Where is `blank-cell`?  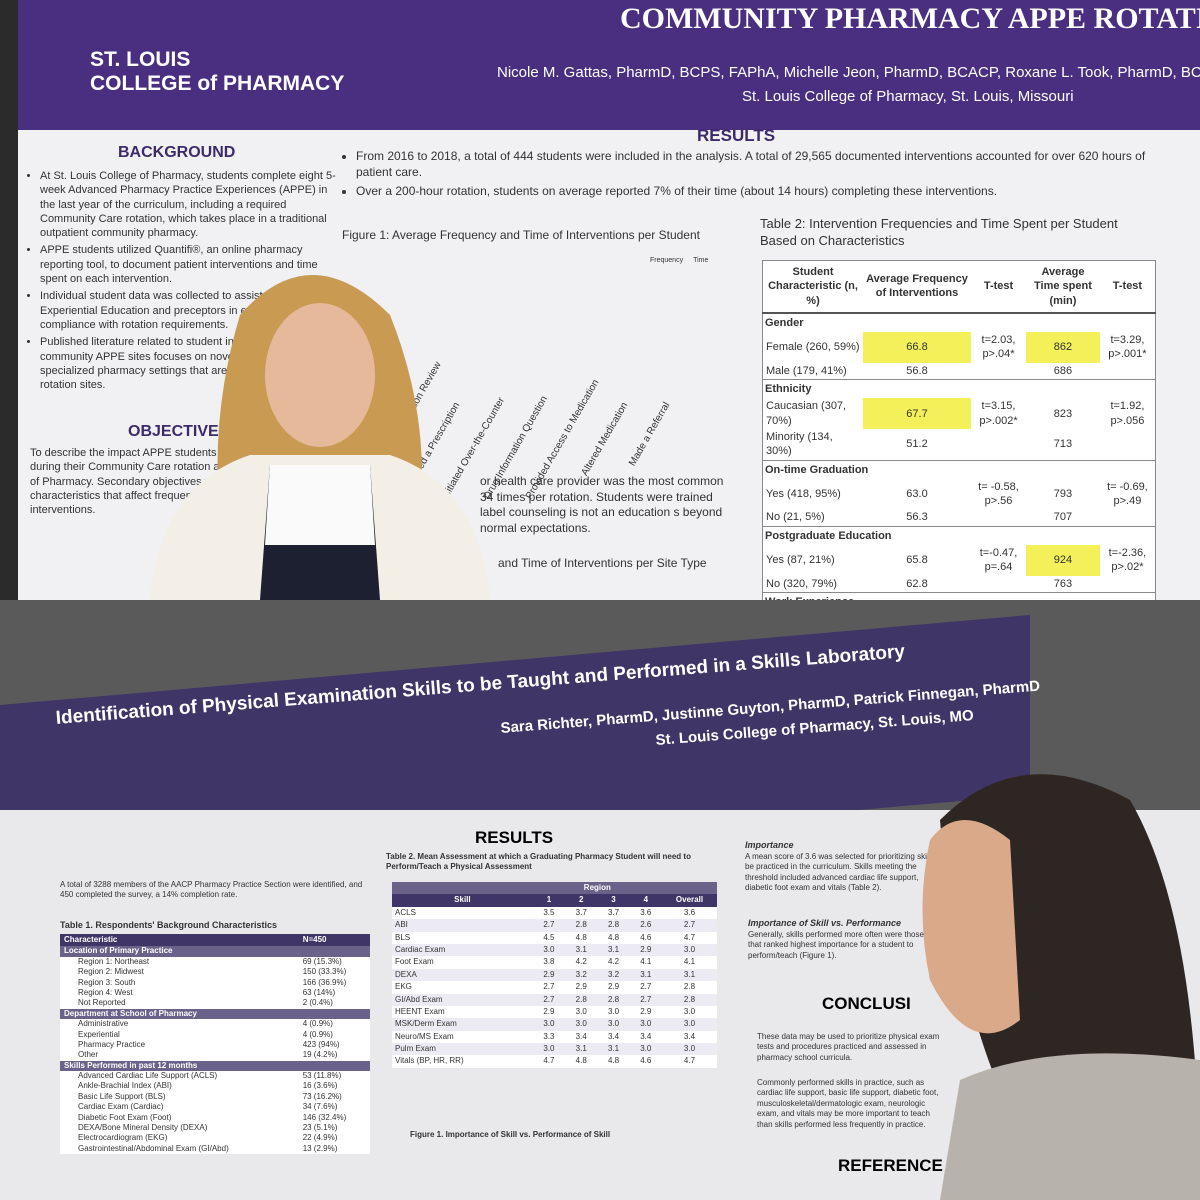
blank-cell is located at coordinates (689, 888).